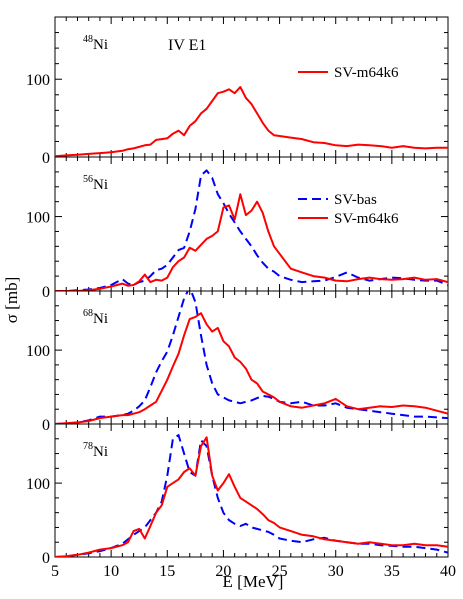 The width and height of the screenshot is (463, 599). Describe the element at coordinates (55, 571) in the screenshot. I see `x-tick-label: 5` at that location.